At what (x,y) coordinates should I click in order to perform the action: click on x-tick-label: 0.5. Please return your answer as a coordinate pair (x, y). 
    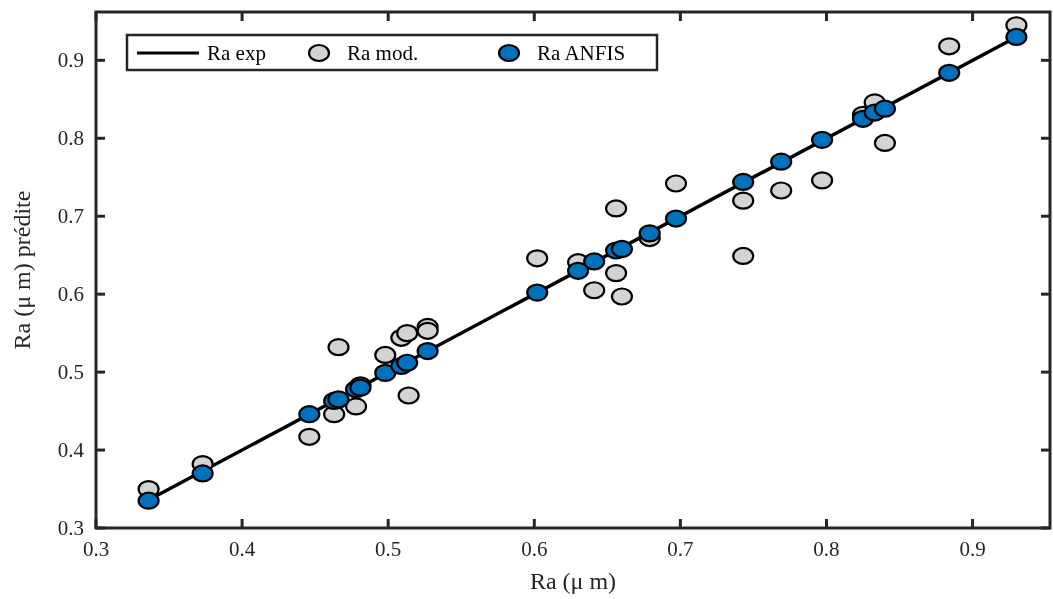
    Looking at the image, I should click on (388, 549).